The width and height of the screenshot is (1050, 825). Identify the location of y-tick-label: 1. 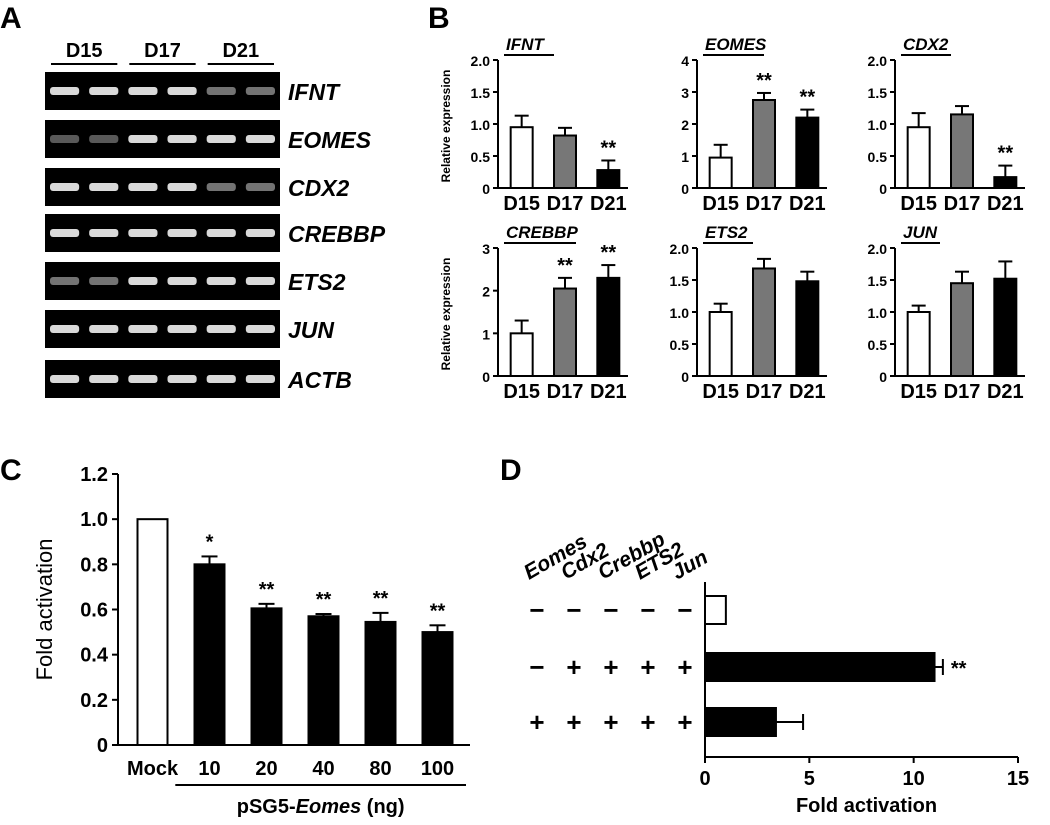
(486, 334).